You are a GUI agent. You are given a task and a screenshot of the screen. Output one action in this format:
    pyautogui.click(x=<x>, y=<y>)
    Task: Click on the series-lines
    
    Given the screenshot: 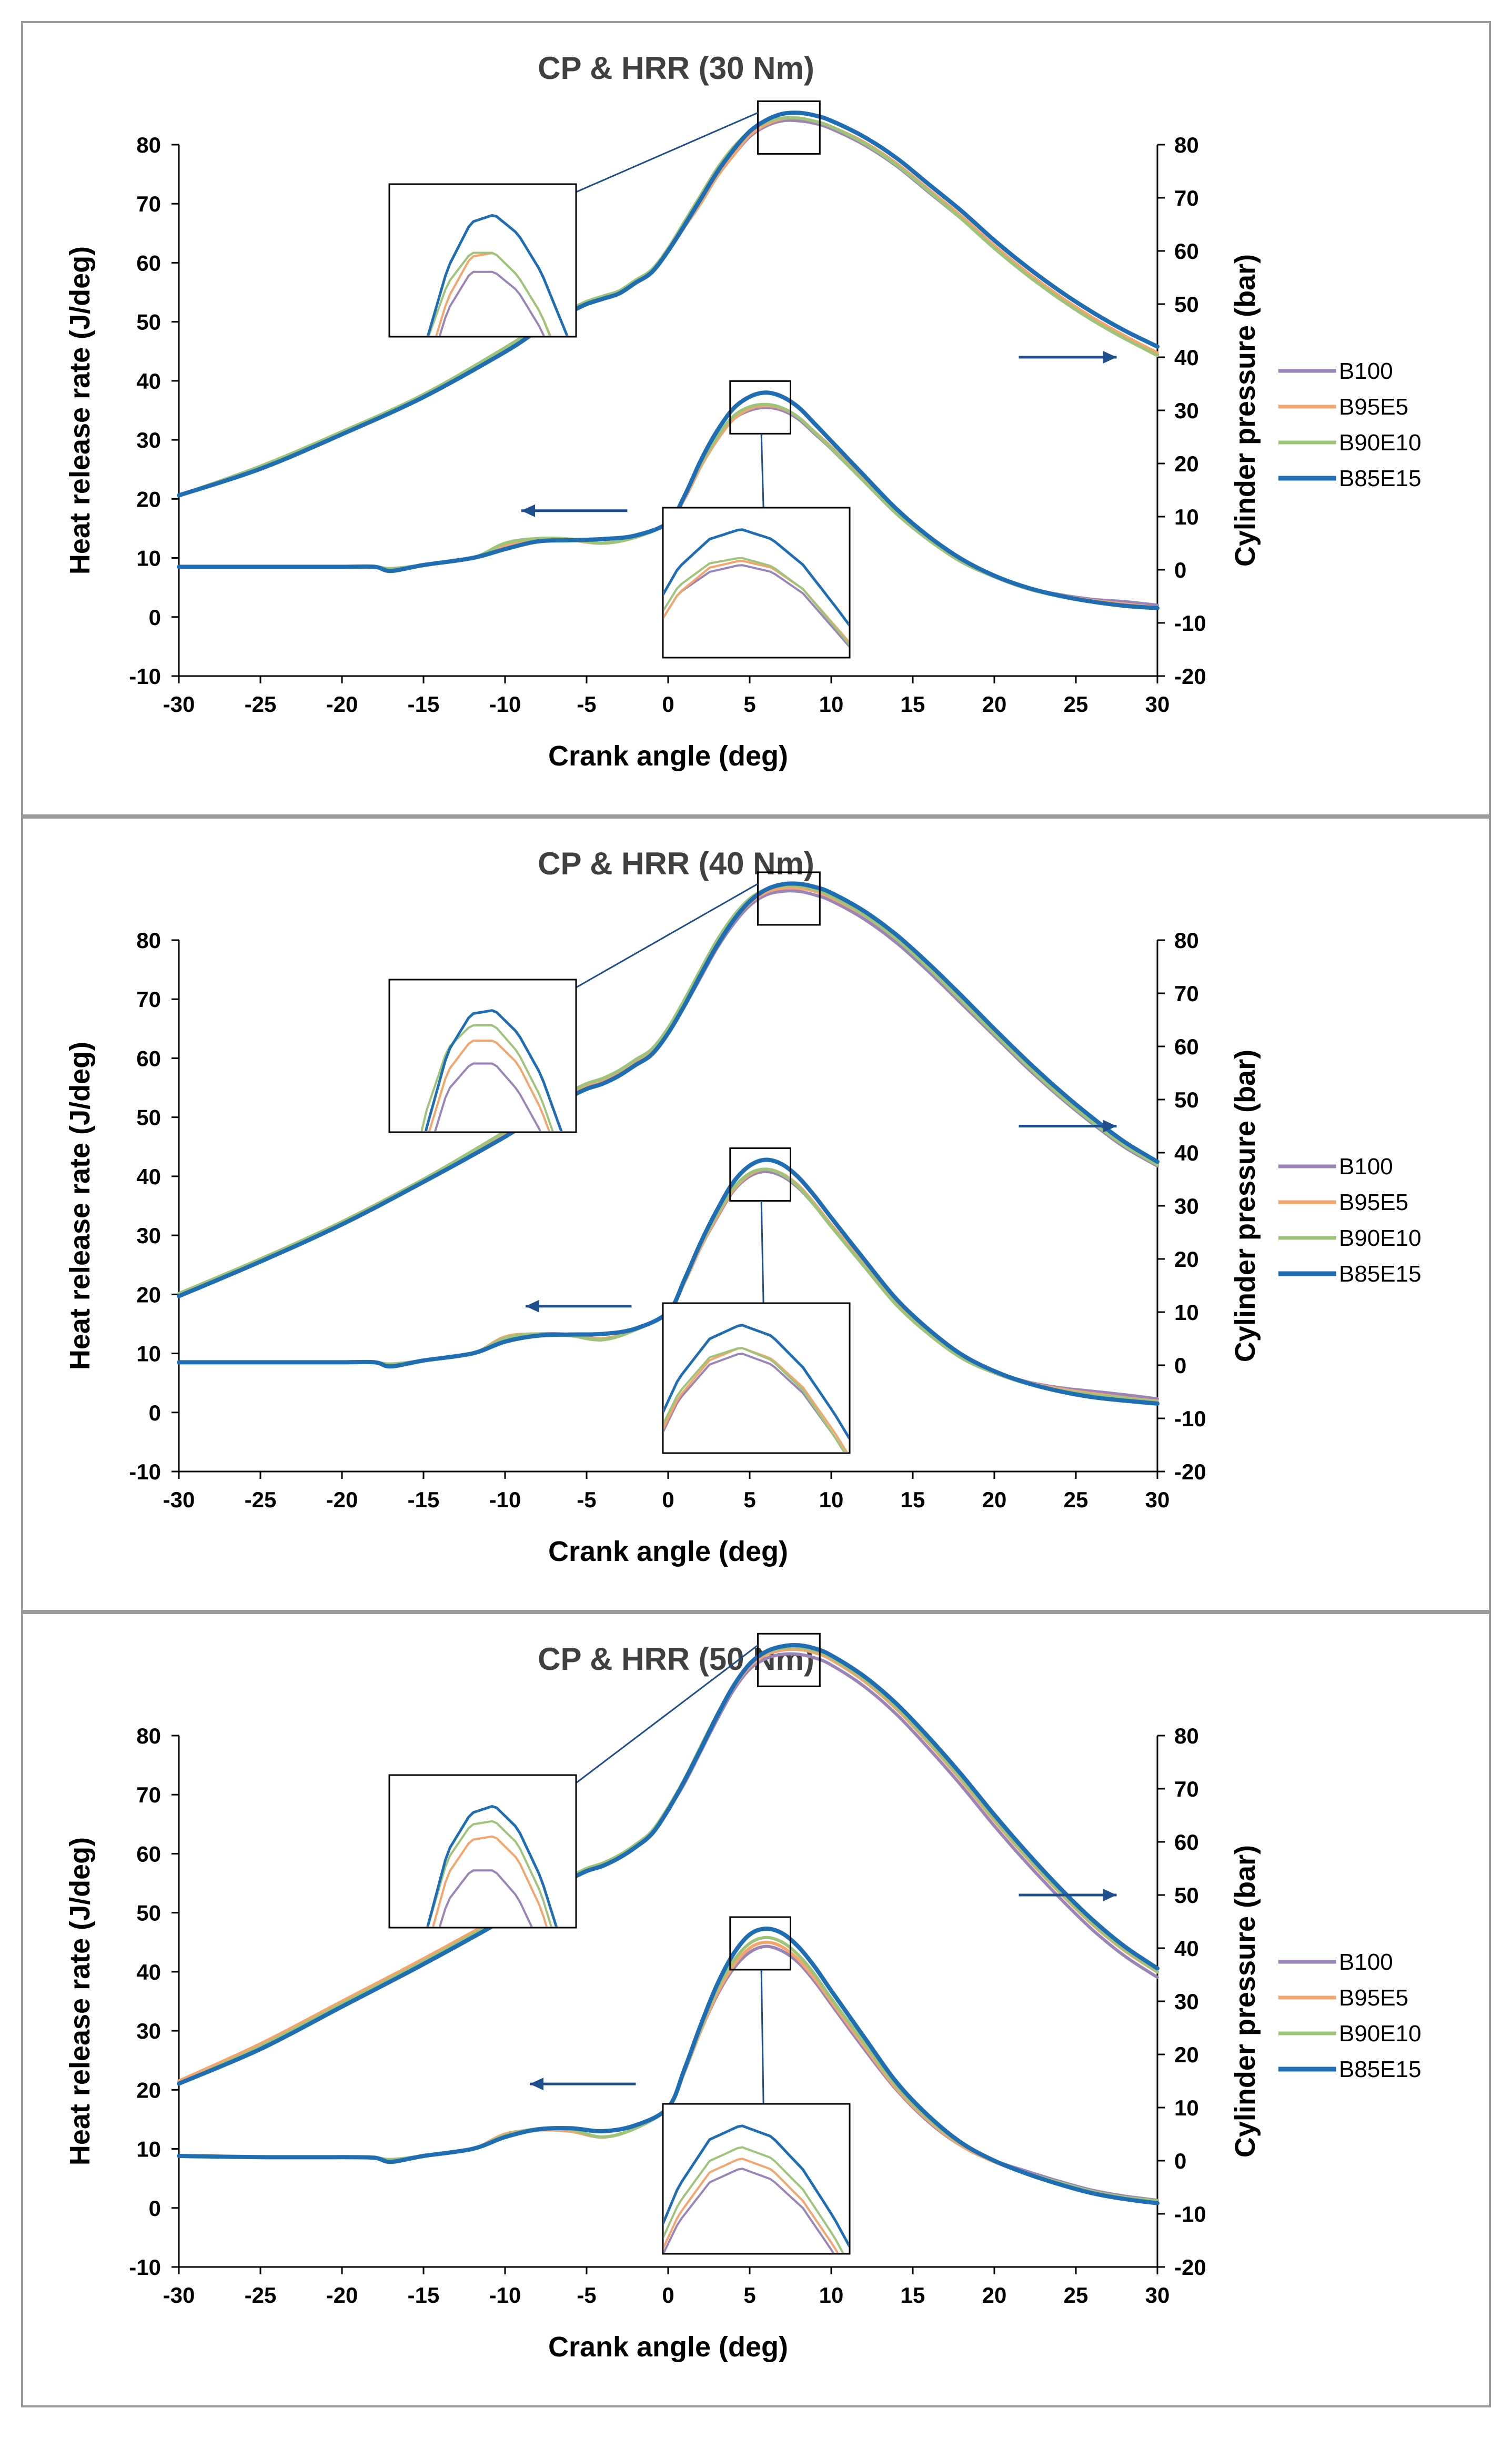 What is the action you would take?
    pyautogui.click(x=668, y=360)
    